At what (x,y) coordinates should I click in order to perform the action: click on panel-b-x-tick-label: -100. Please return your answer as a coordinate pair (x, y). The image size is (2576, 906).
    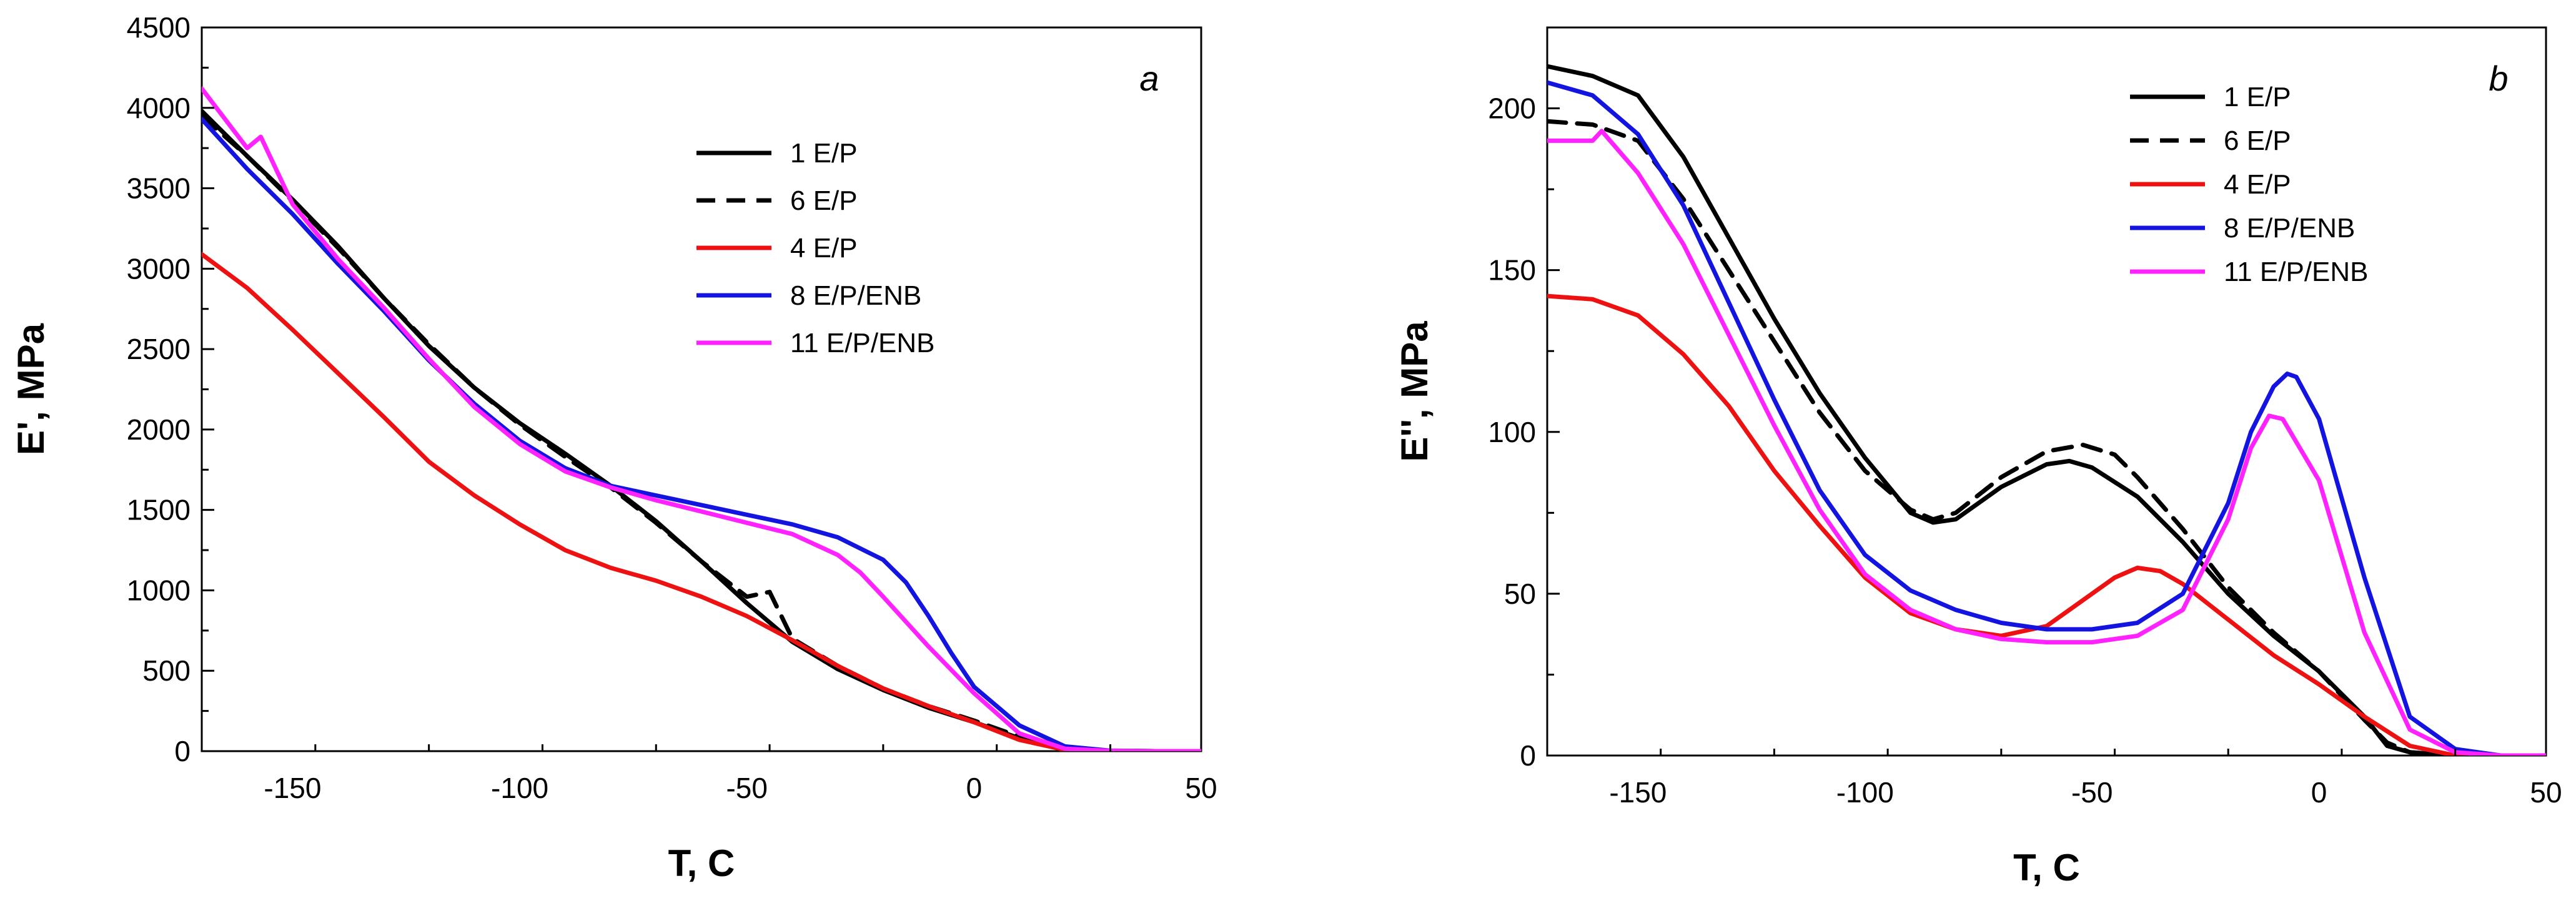
    Looking at the image, I should click on (1865, 792).